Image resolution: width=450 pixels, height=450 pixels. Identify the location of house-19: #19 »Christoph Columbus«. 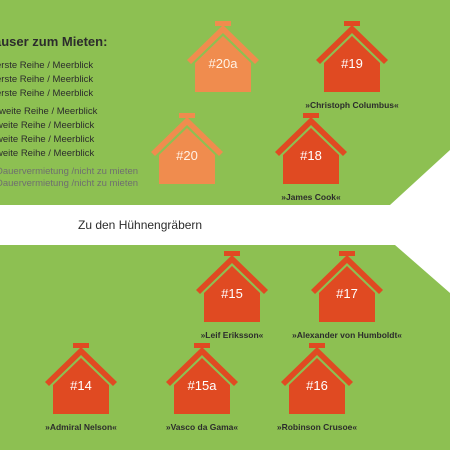
(352, 65).